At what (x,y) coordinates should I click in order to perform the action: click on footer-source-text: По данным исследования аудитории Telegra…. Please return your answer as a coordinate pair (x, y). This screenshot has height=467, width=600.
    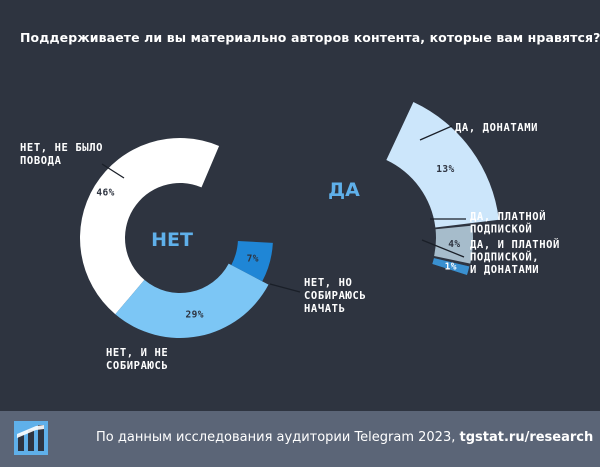
    Looking at the image, I should click on (276, 437).